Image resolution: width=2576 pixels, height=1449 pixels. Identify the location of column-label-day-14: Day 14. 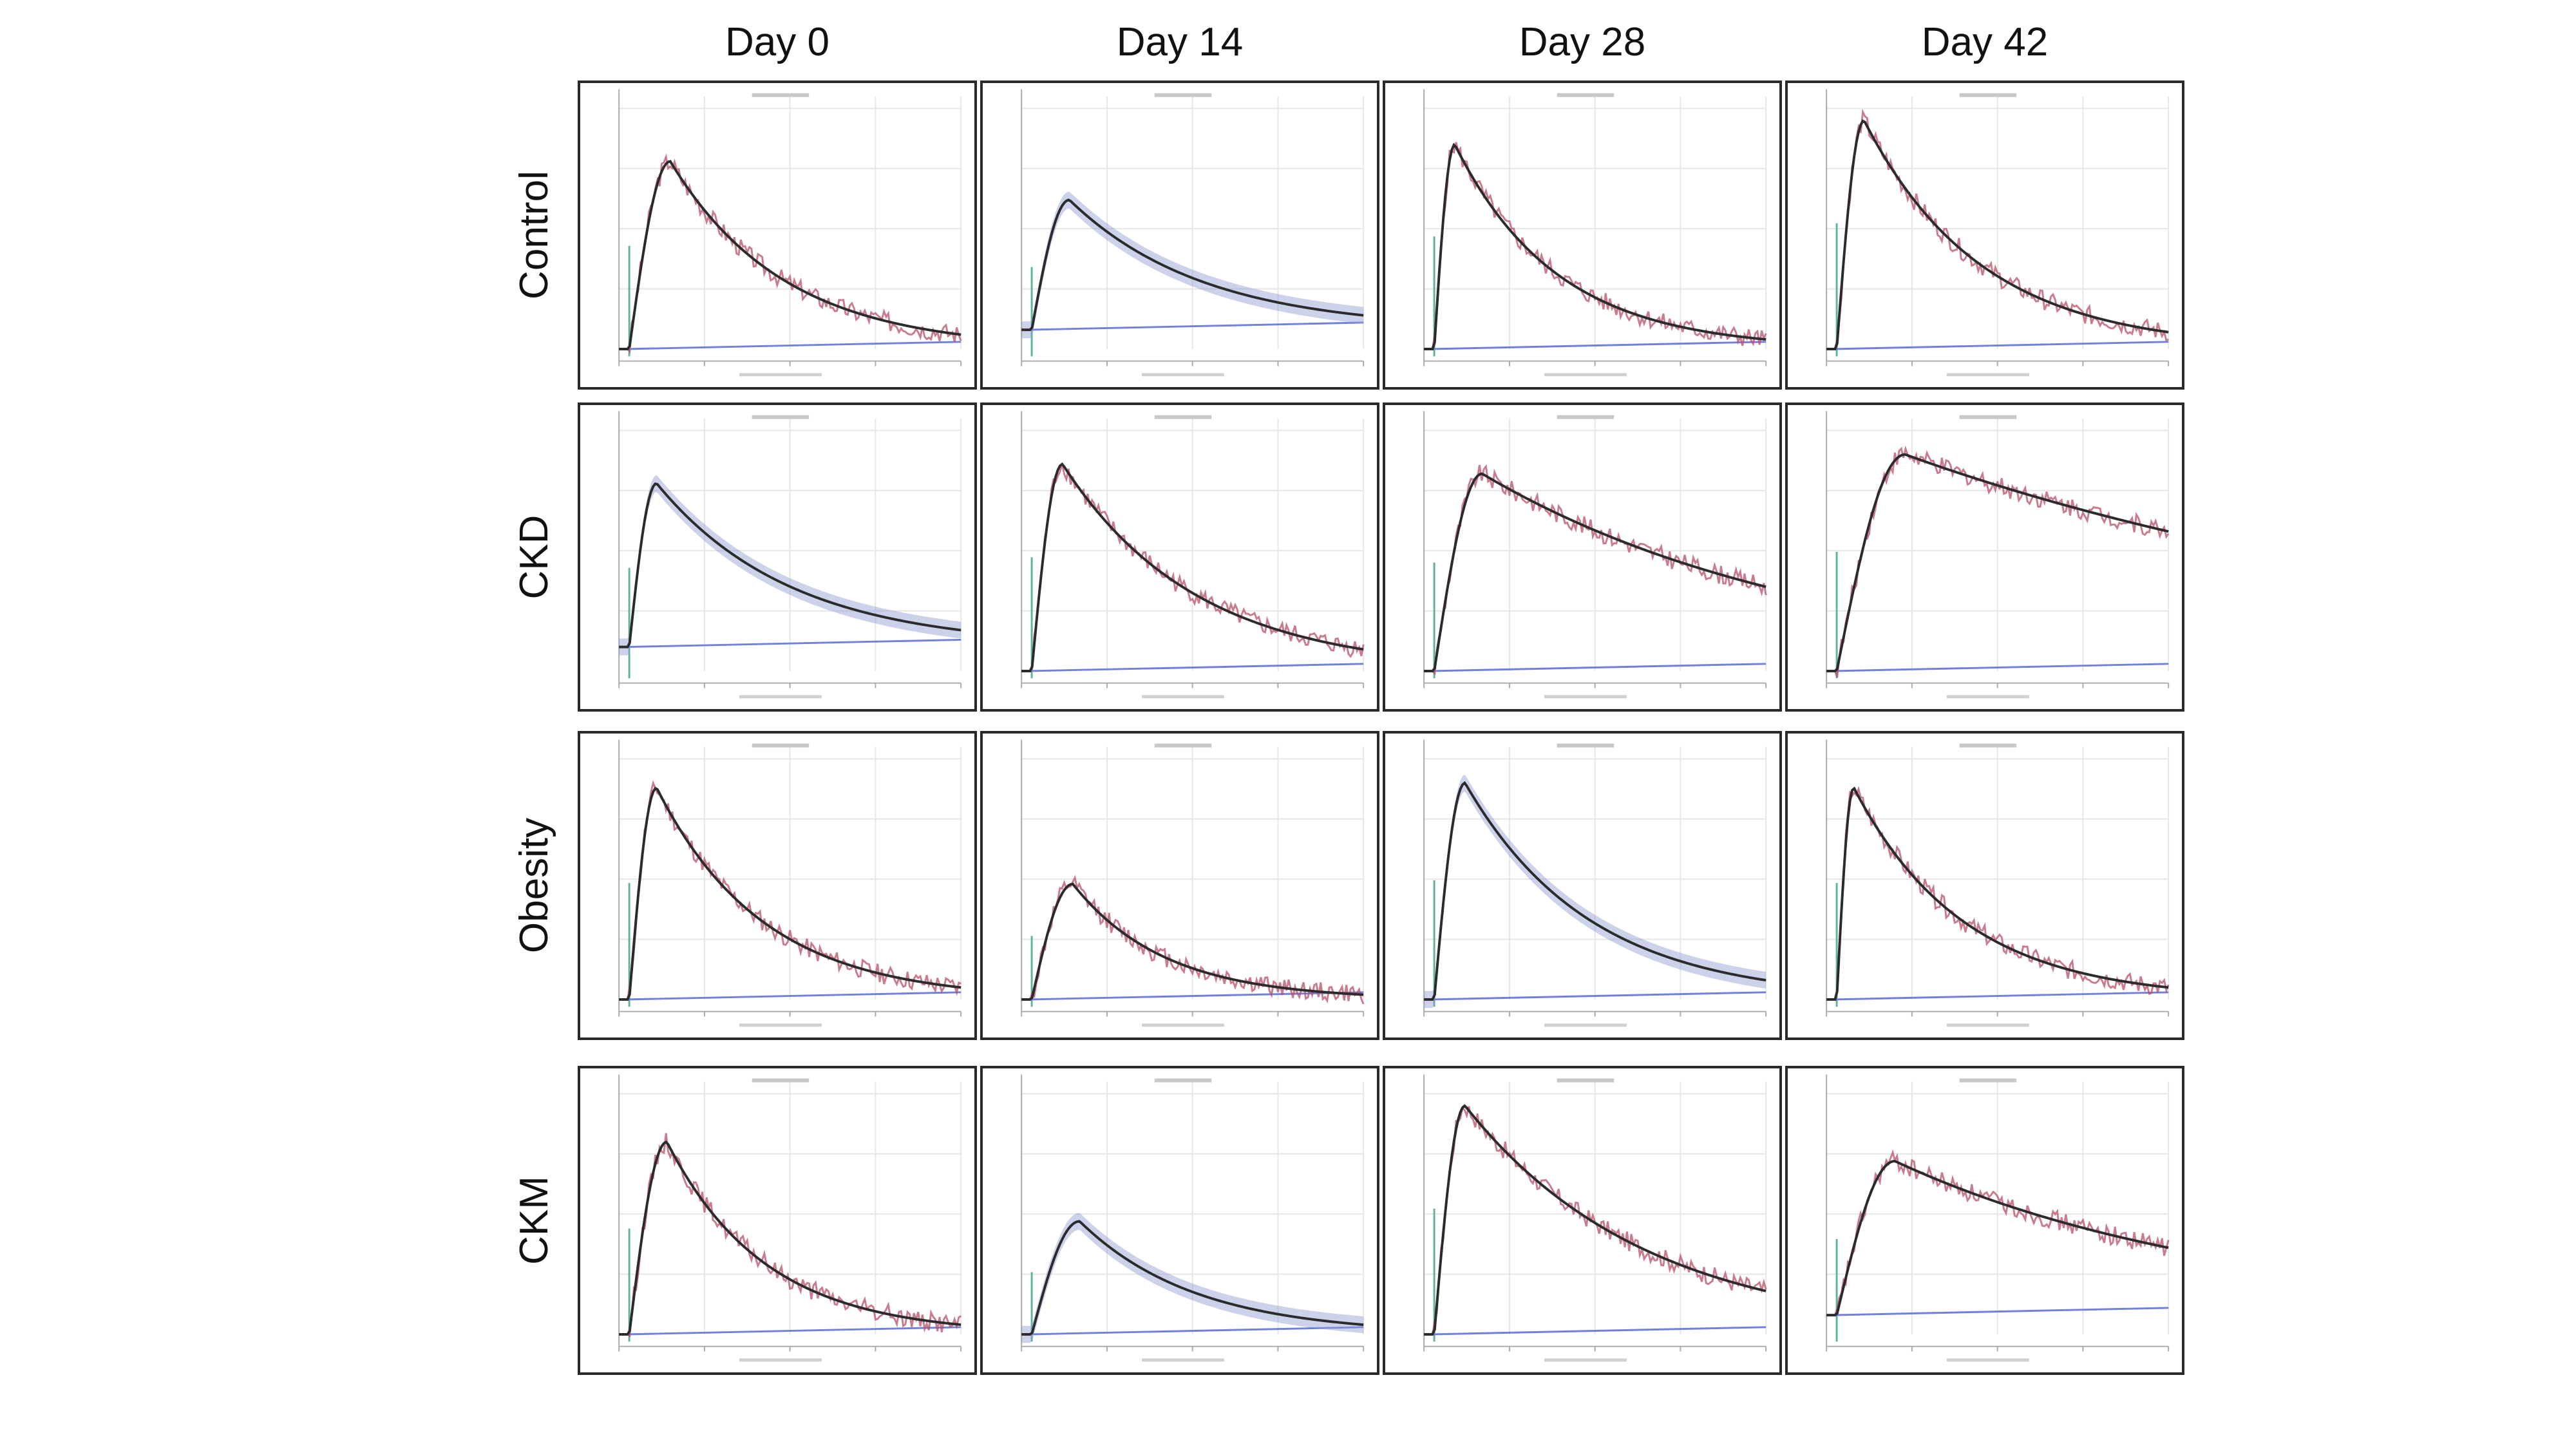
(1180, 42).